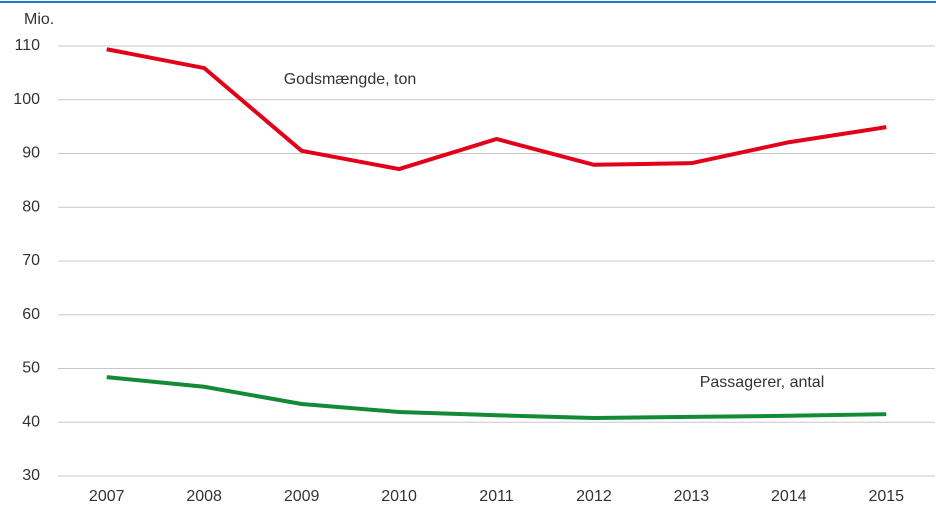 This screenshot has width=936, height=509. Describe the element at coordinates (302, 496) in the screenshot. I see `x-tick-label: 2009` at that location.